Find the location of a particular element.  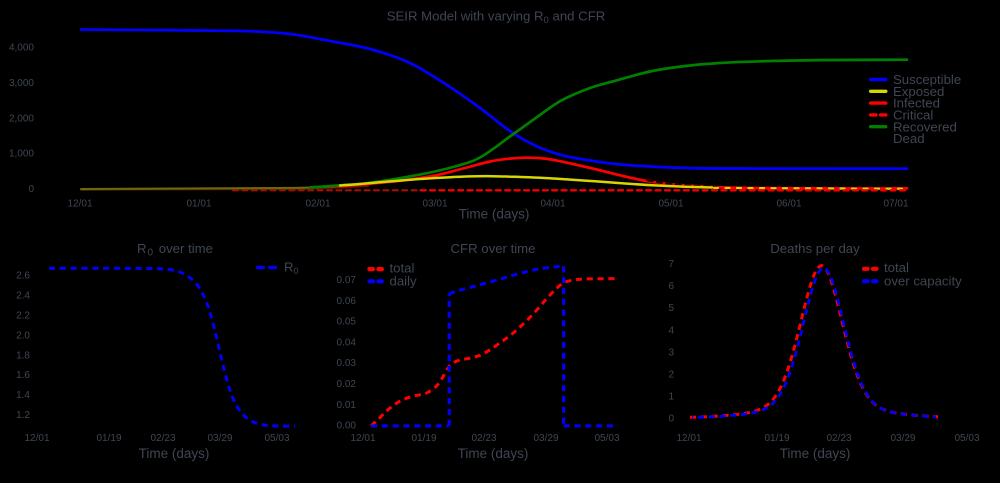

svg-text: 1.6 is located at coordinates (23, 375).